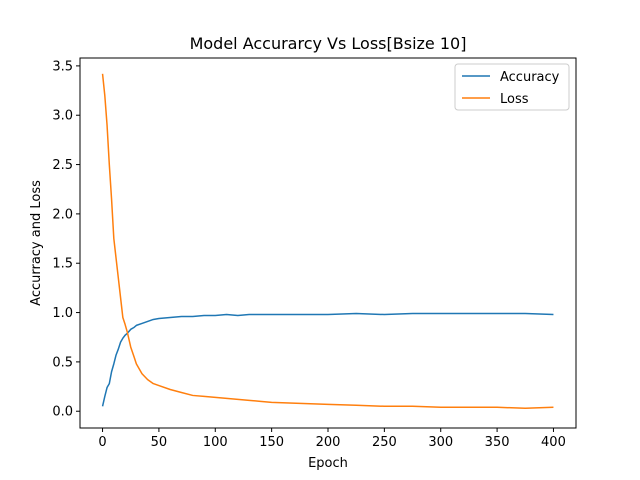 Image resolution: width=640 pixels, height=480 pixels. What do you see at coordinates (62, 264) in the screenshot?
I see `y-tick-label: 1.5` at bounding box center [62, 264].